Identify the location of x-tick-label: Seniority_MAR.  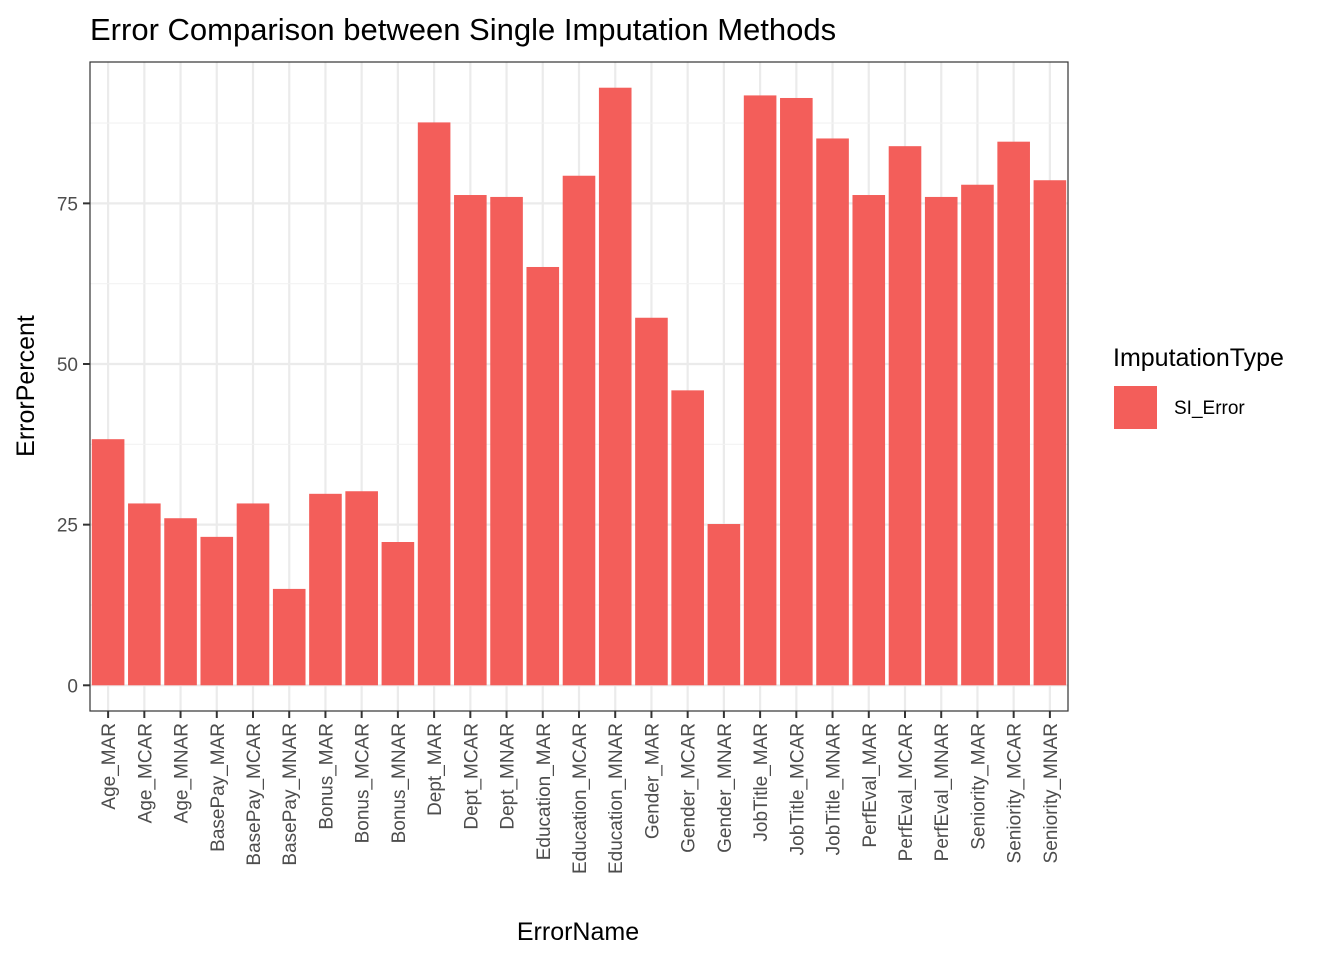
(978, 786).